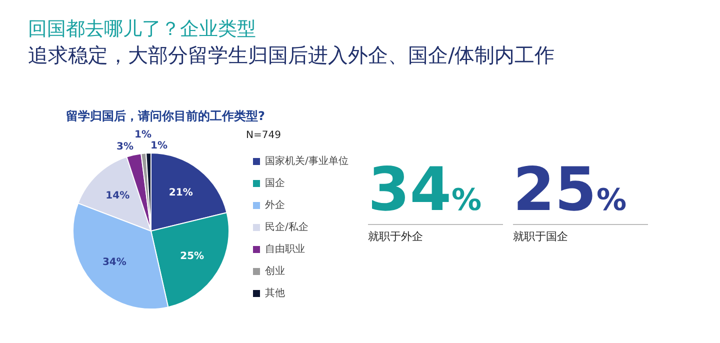  Describe the element at coordinates (275, 205) in the screenshot. I see `legend-label: 外企` at that location.